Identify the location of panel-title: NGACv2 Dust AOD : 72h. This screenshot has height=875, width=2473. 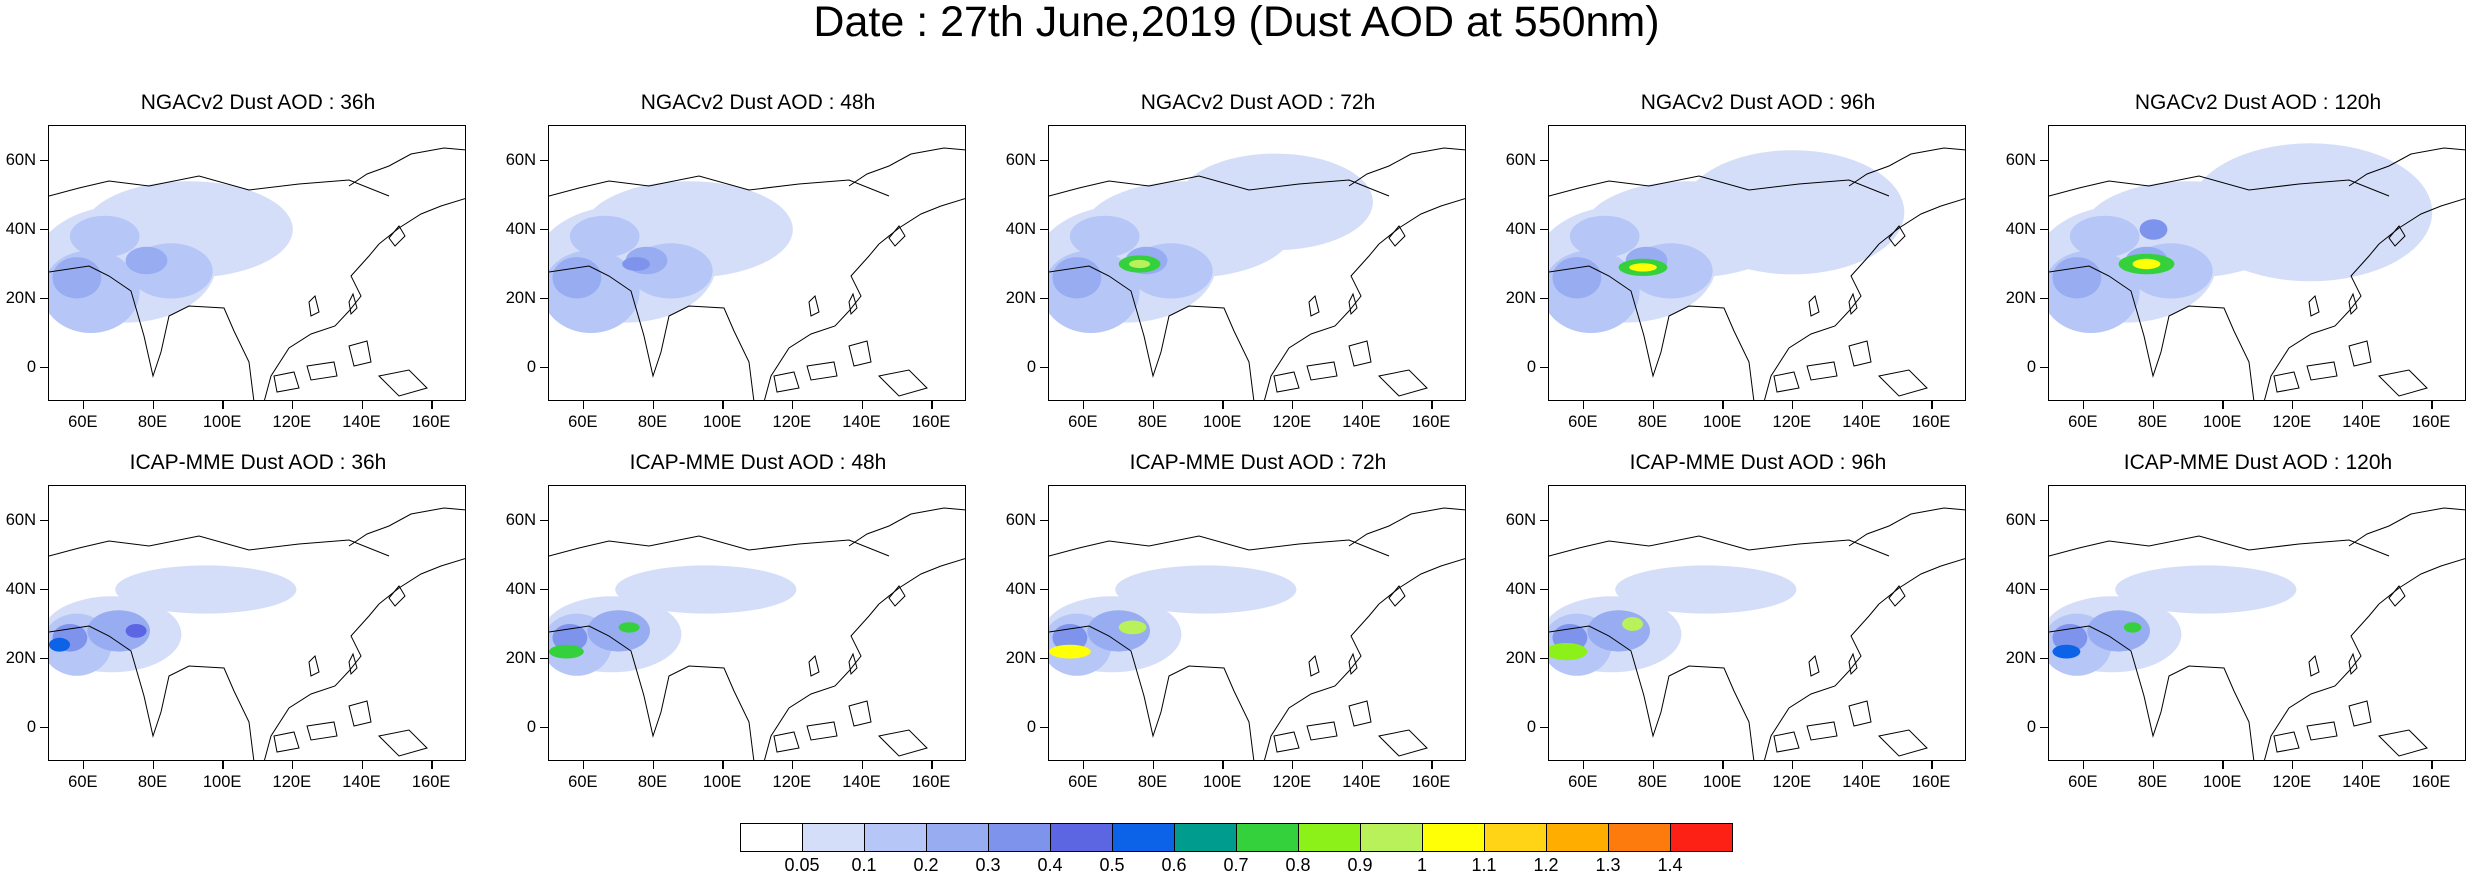
(1258, 102).